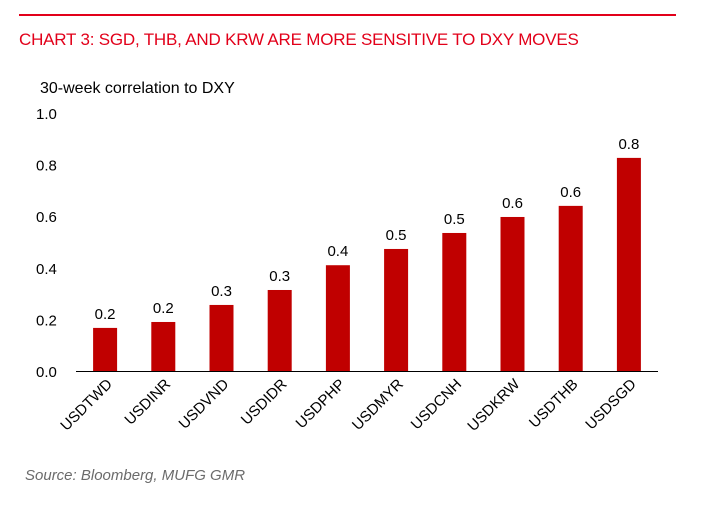  Describe the element at coordinates (321, 404) in the screenshot. I see `x-tick-label: USDPHP` at that location.